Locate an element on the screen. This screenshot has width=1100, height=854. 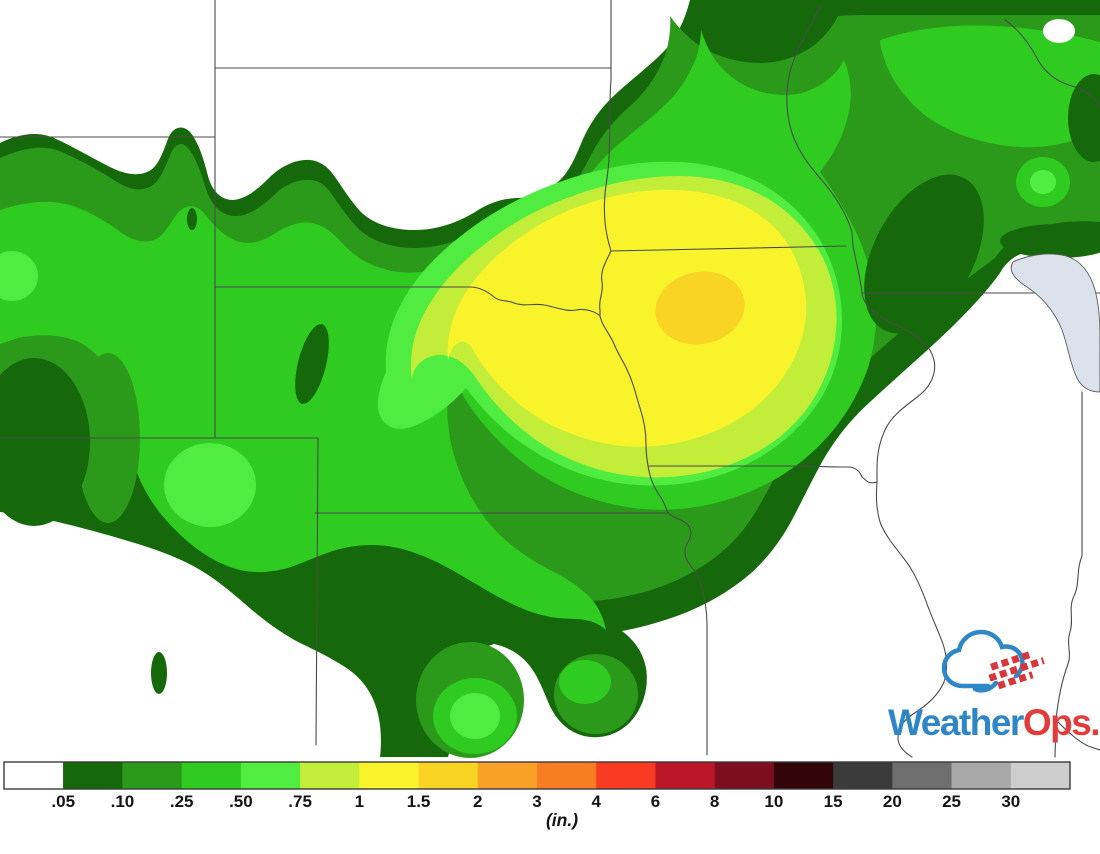
colorbar-tick-label: 15 is located at coordinates (833, 801).